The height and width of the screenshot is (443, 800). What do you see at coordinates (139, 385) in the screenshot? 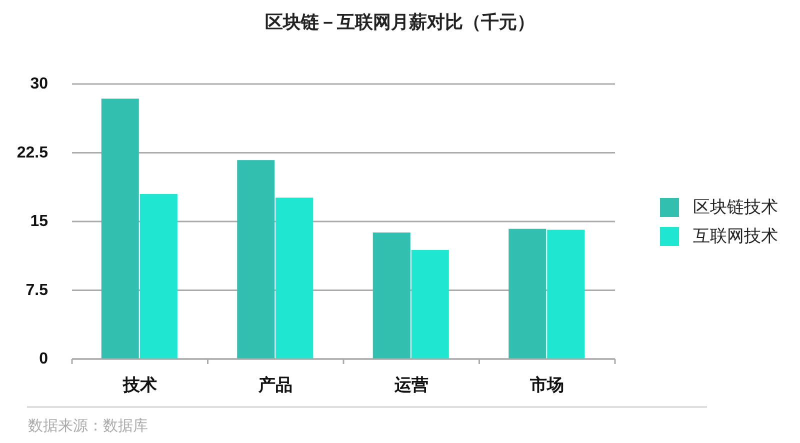
I see `x-tick-label: 技术` at bounding box center [139, 385].